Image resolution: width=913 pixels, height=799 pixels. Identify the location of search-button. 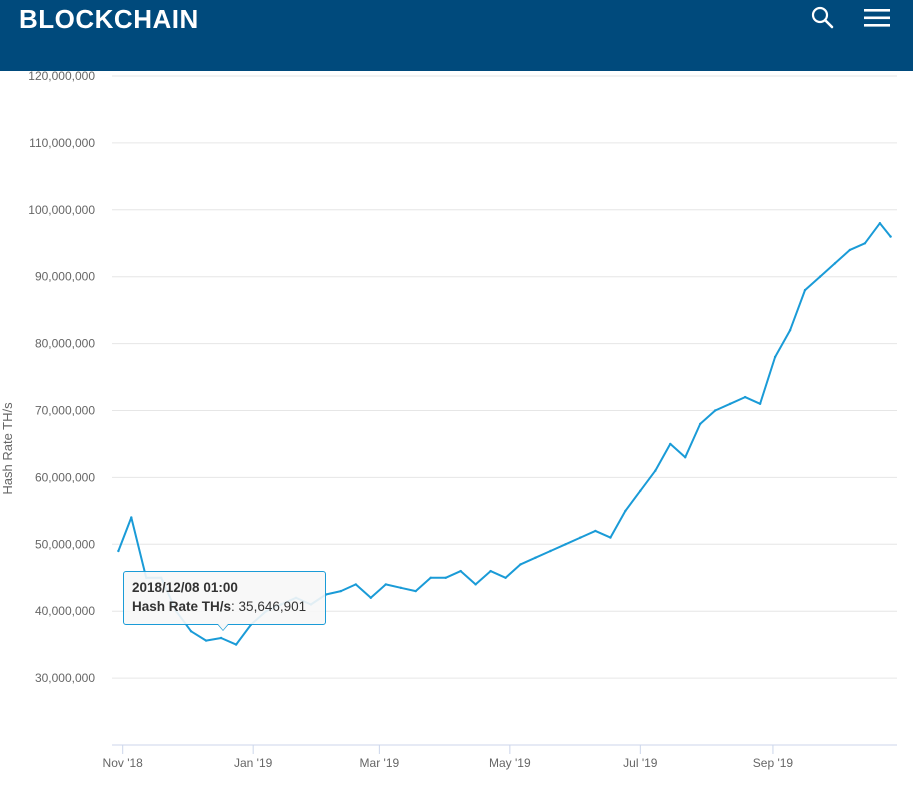
(823, 18).